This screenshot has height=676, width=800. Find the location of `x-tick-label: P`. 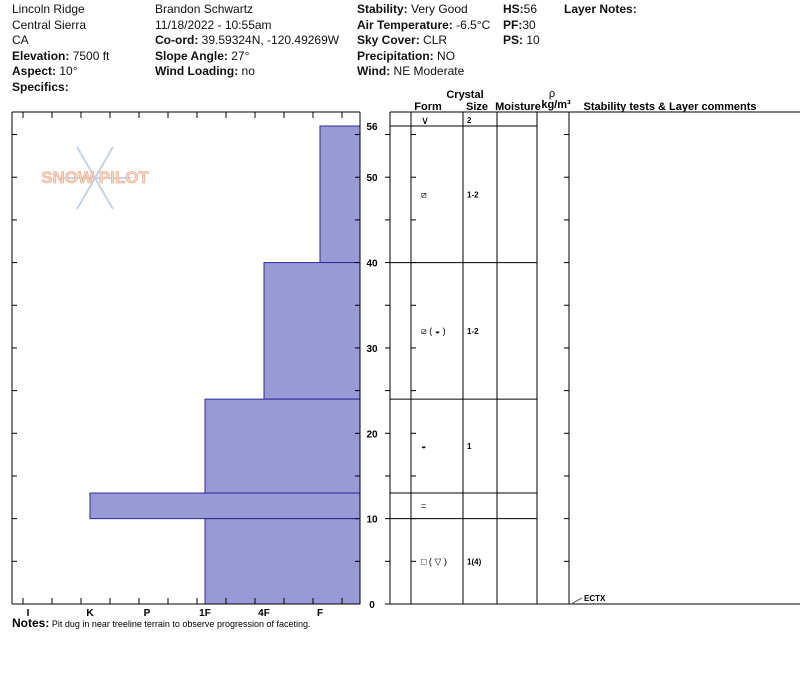

x-tick-label: P is located at coordinates (147, 613).